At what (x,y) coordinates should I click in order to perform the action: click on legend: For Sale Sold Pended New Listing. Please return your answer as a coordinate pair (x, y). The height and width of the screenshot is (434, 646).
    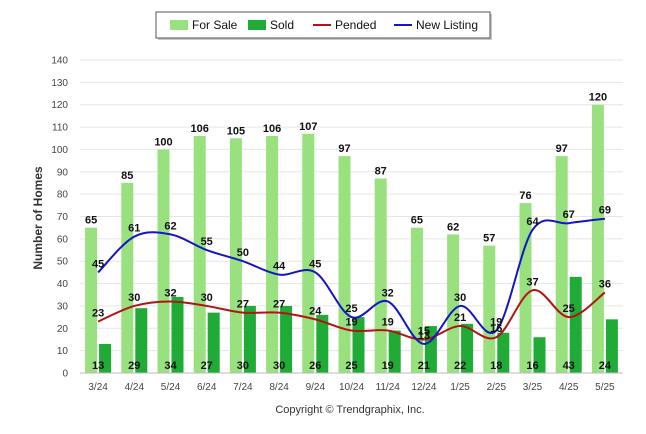
    Looking at the image, I should click on (323, 25).